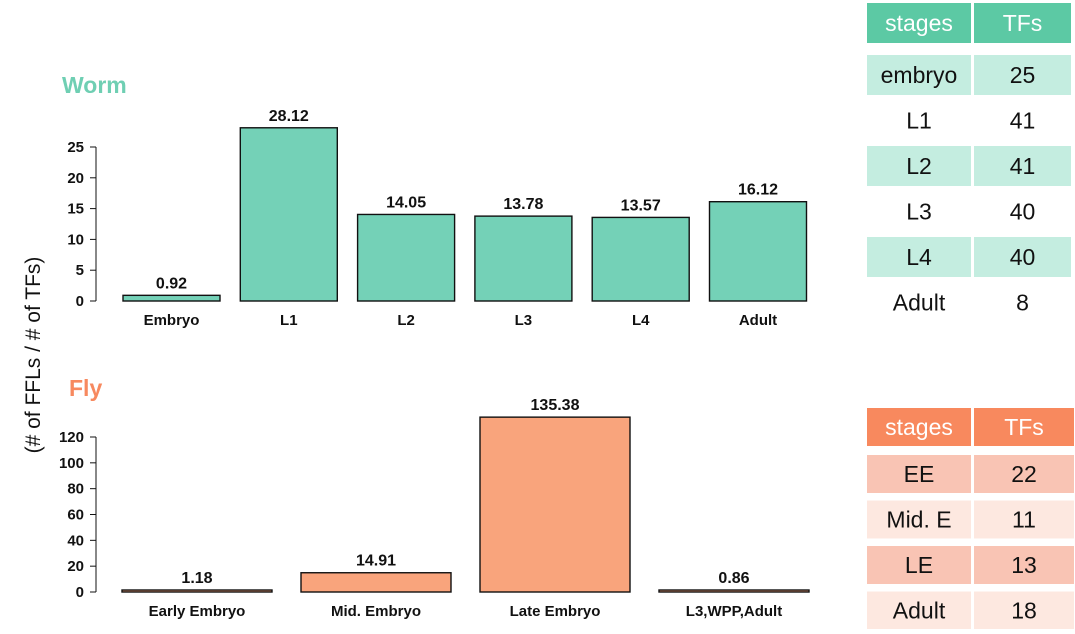  What do you see at coordinates (172, 320) in the screenshot?
I see `worm-category-label: Embryo` at bounding box center [172, 320].